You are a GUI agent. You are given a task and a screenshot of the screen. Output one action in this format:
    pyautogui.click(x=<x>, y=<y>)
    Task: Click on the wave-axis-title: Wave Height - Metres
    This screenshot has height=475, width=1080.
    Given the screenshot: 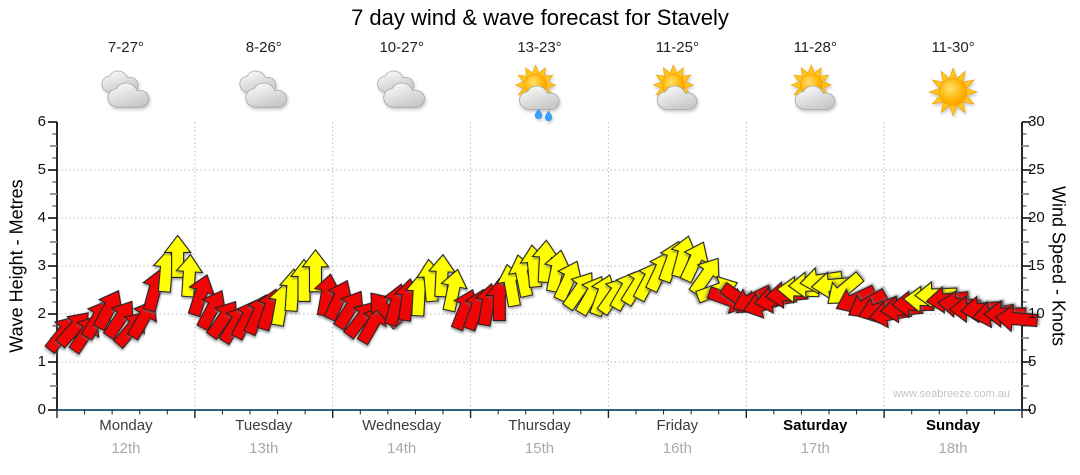 What is the action you would take?
    pyautogui.click(x=16, y=266)
    